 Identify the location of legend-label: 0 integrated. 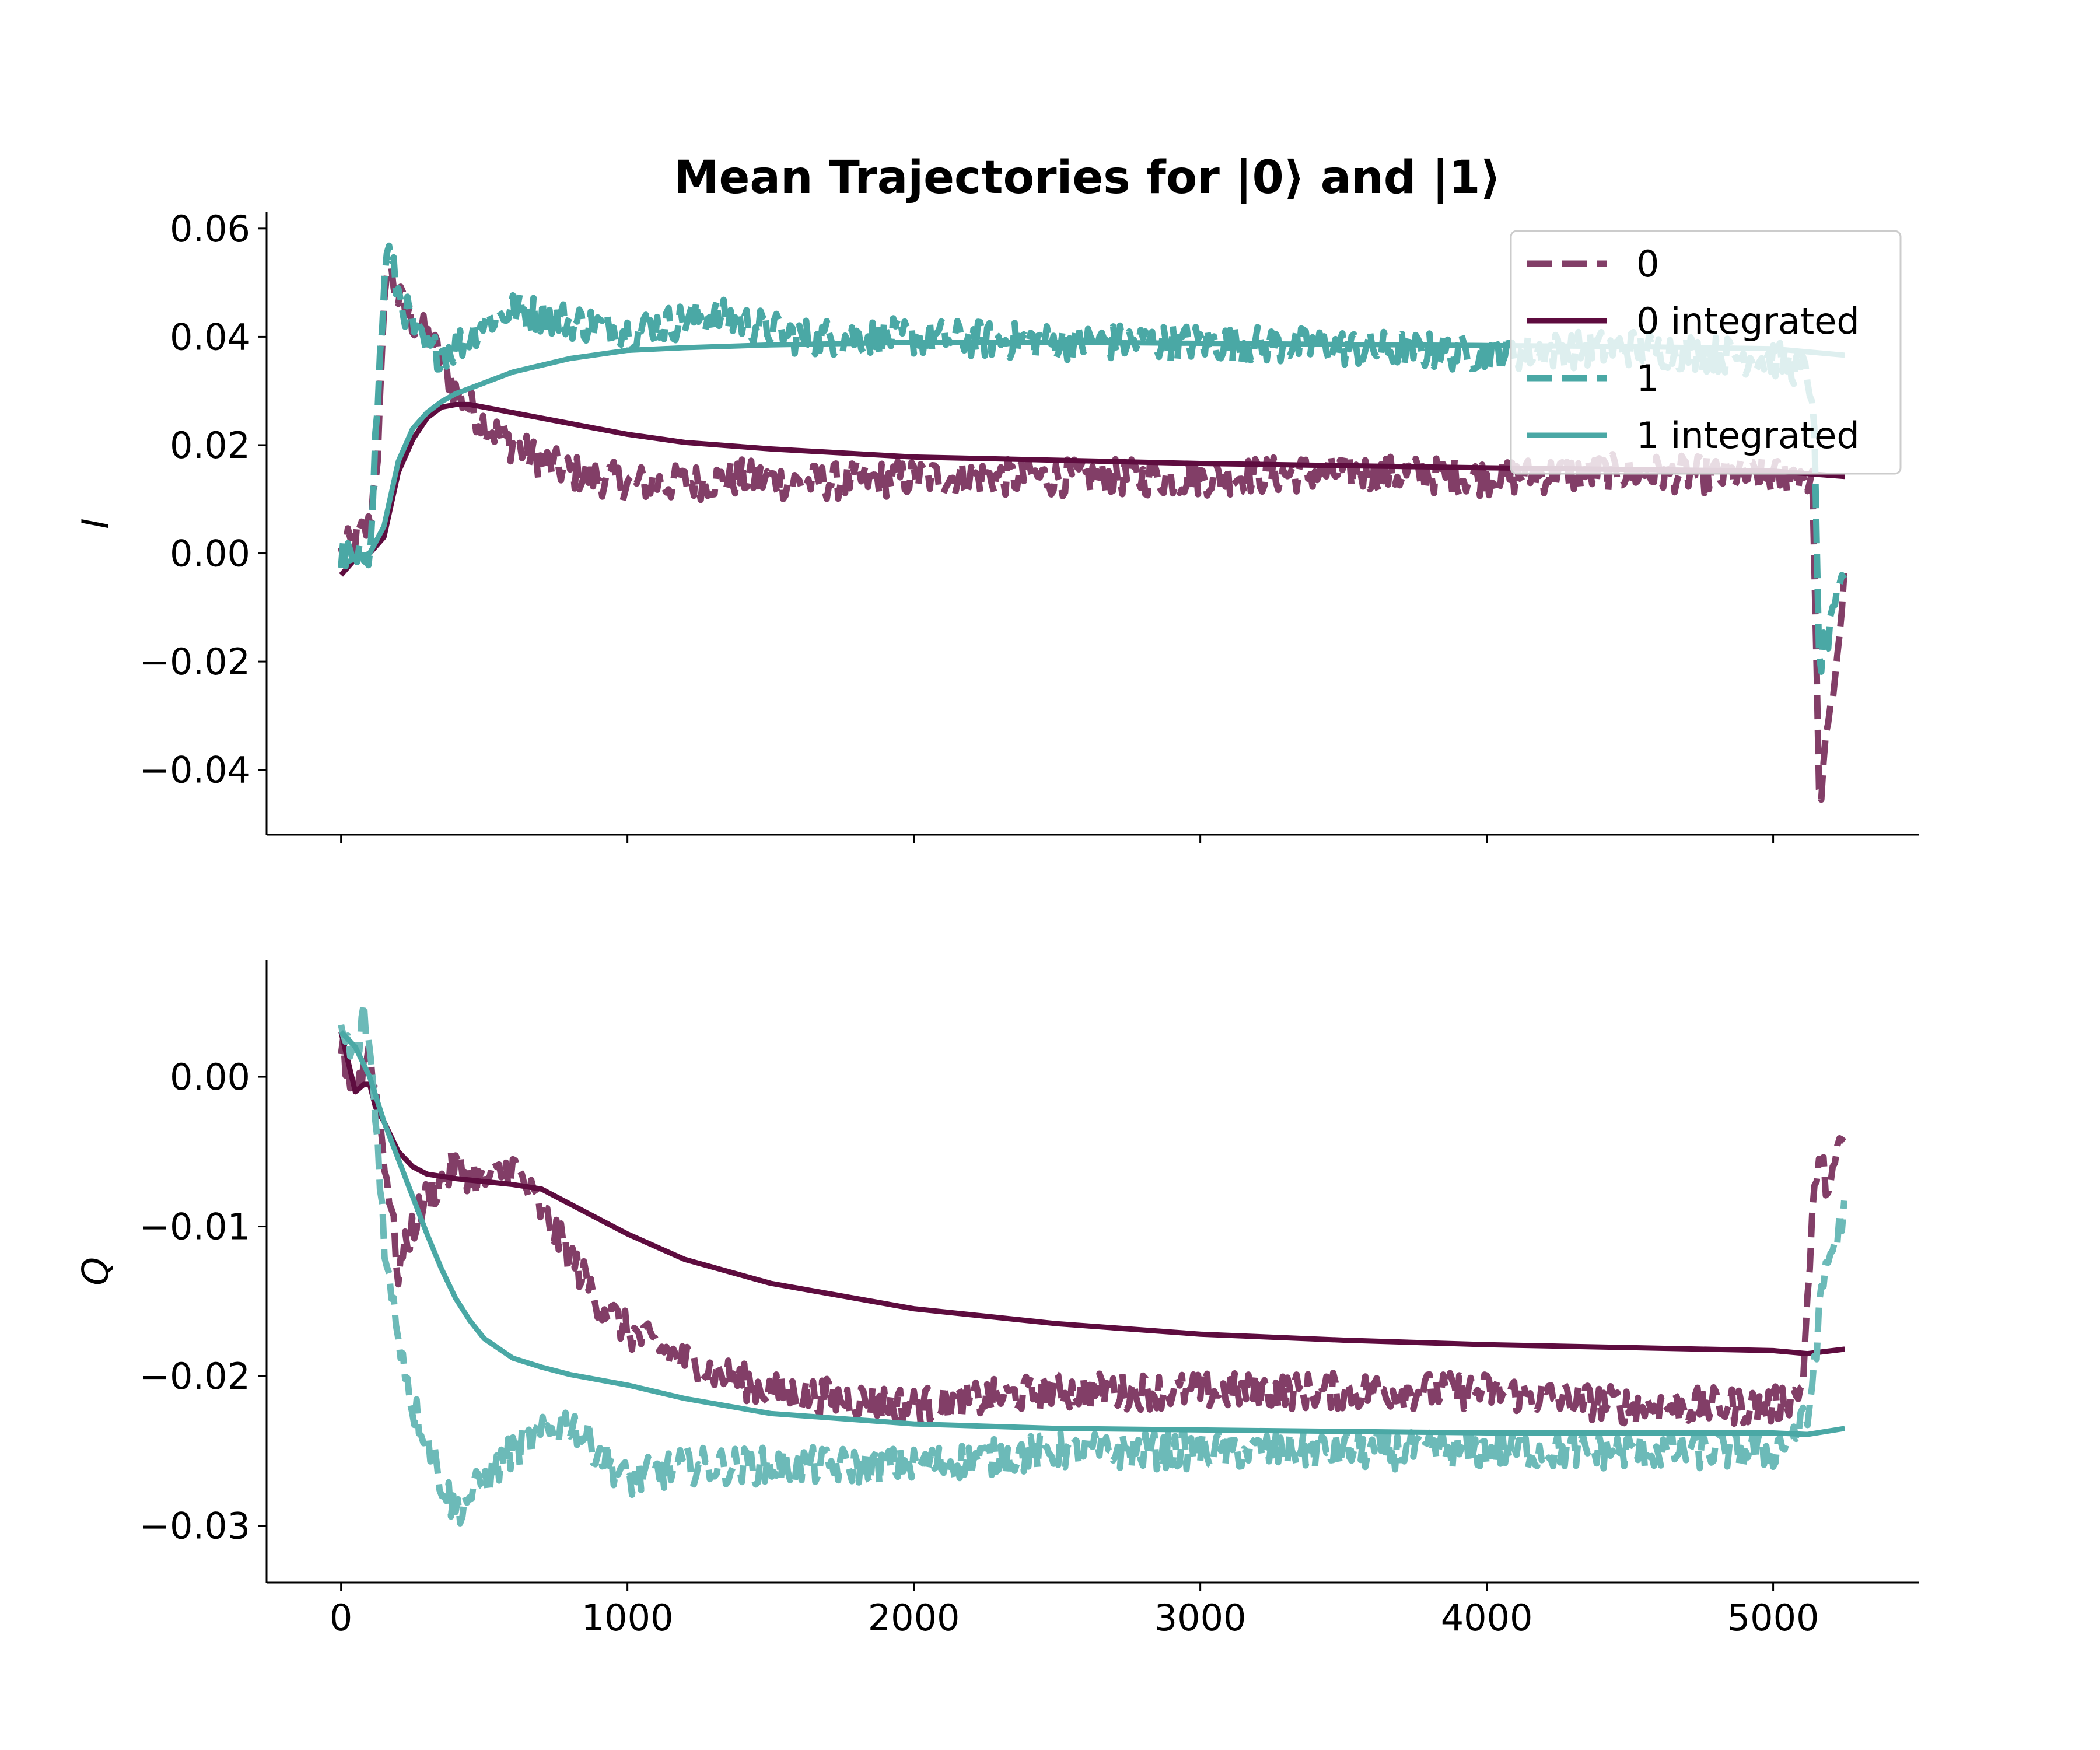
(1748, 321).